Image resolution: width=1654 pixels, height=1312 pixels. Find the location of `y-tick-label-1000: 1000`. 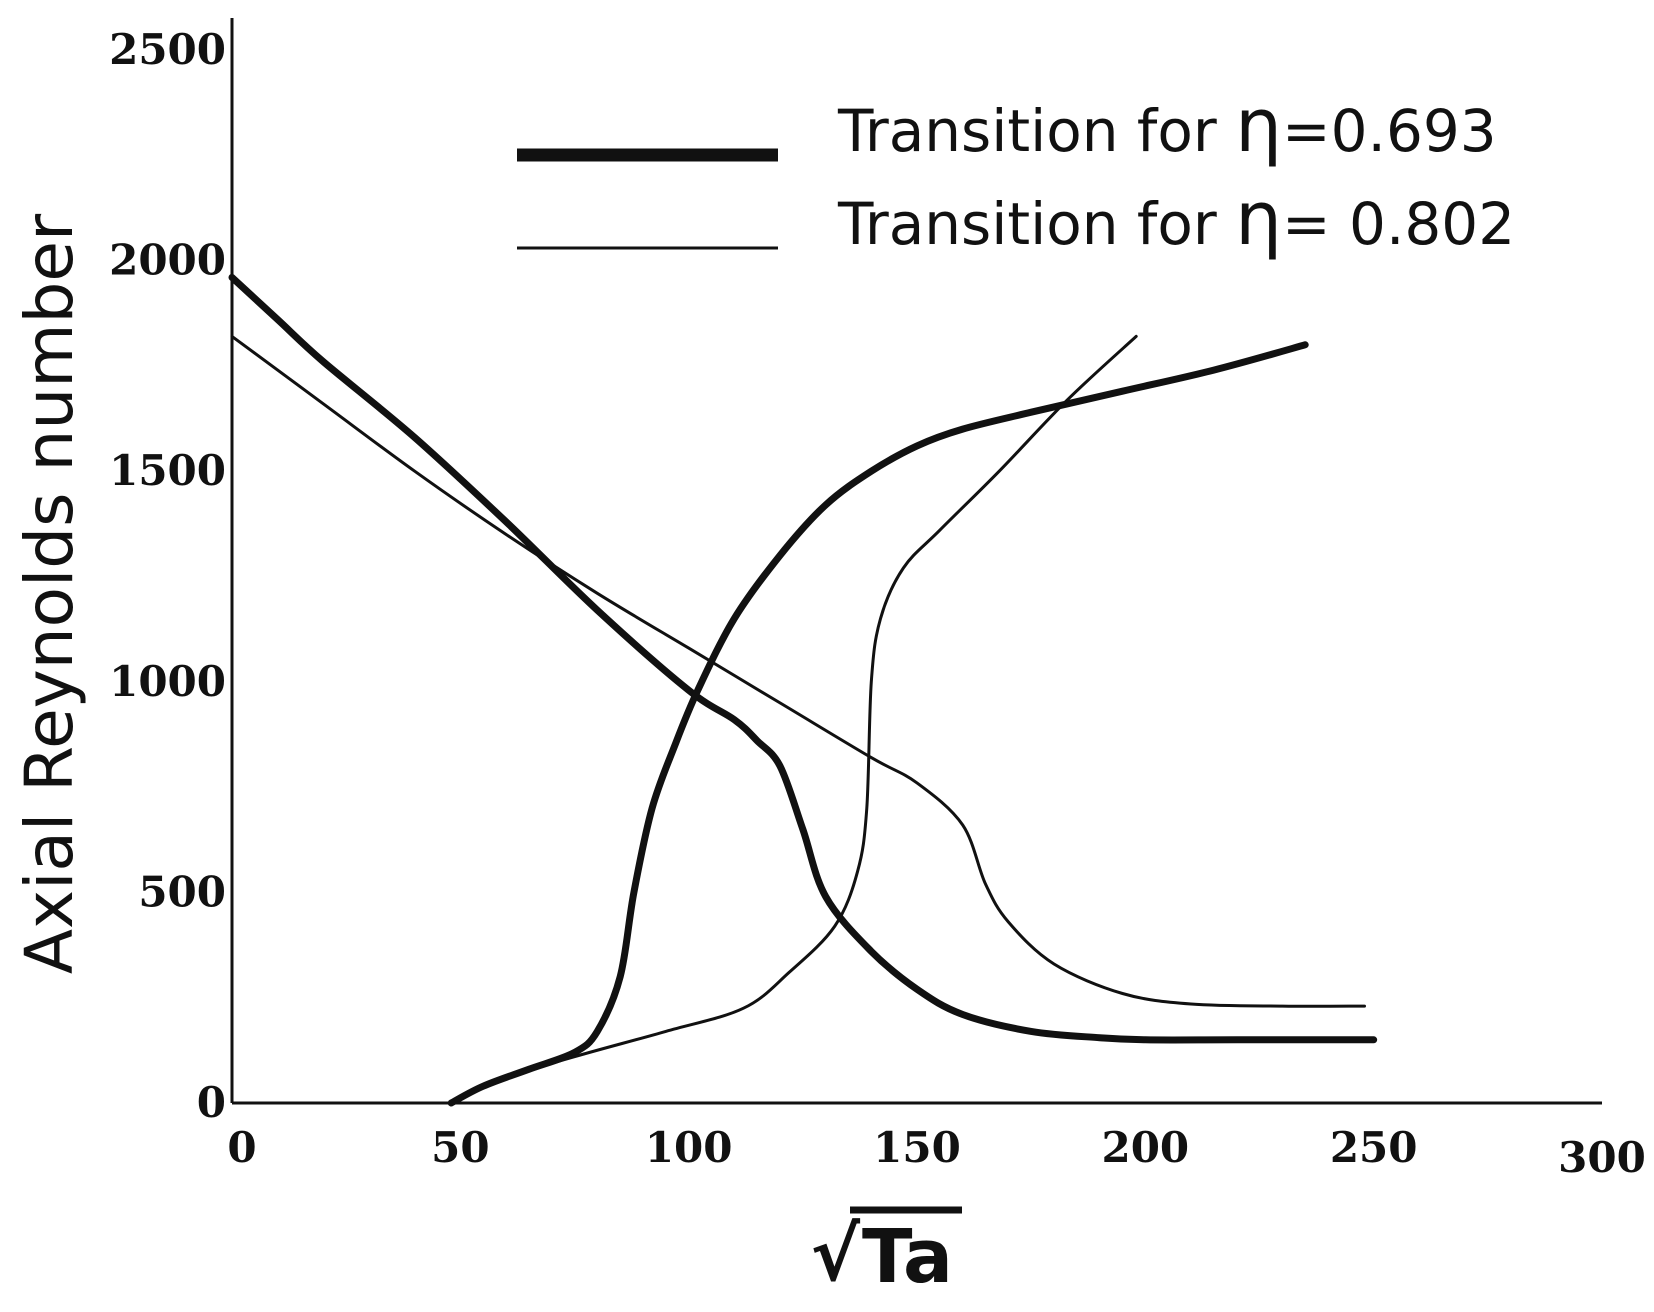

y-tick-label-1000: 1000 is located at coordinates (167, 681).